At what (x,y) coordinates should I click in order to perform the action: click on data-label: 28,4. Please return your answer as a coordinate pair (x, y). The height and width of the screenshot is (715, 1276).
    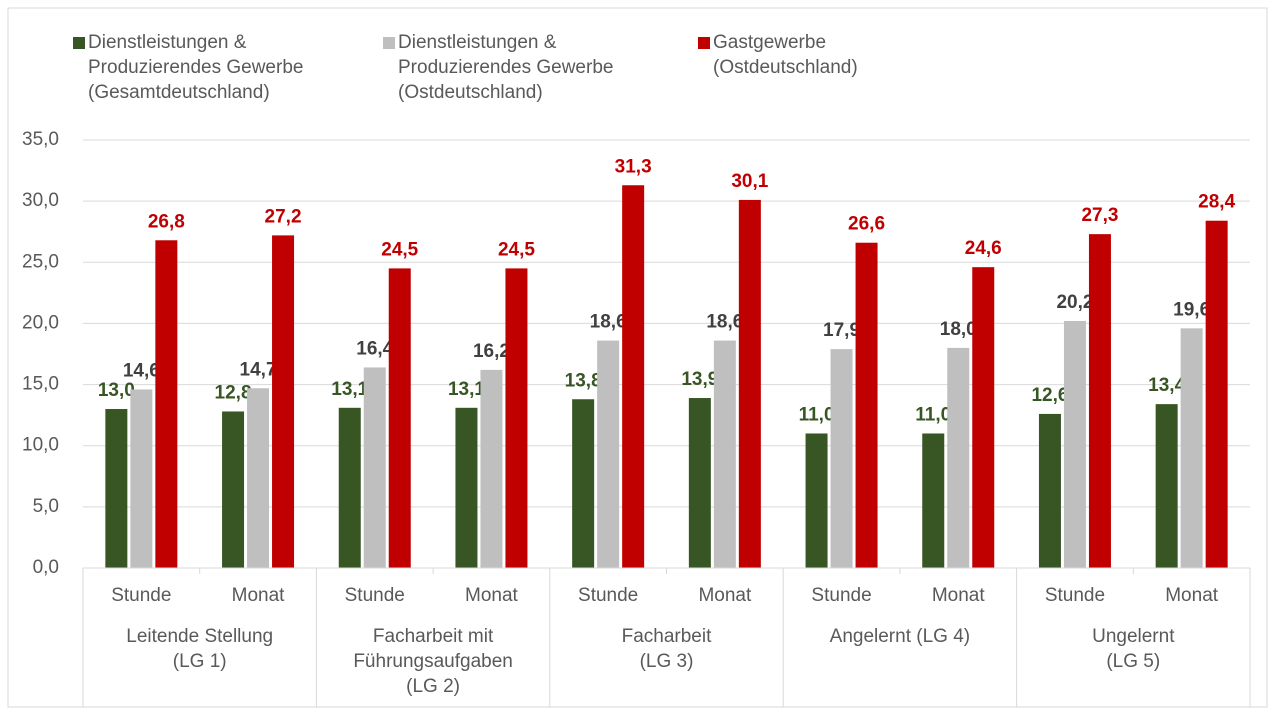
    Looking at the image, I should click on (1216, 202).